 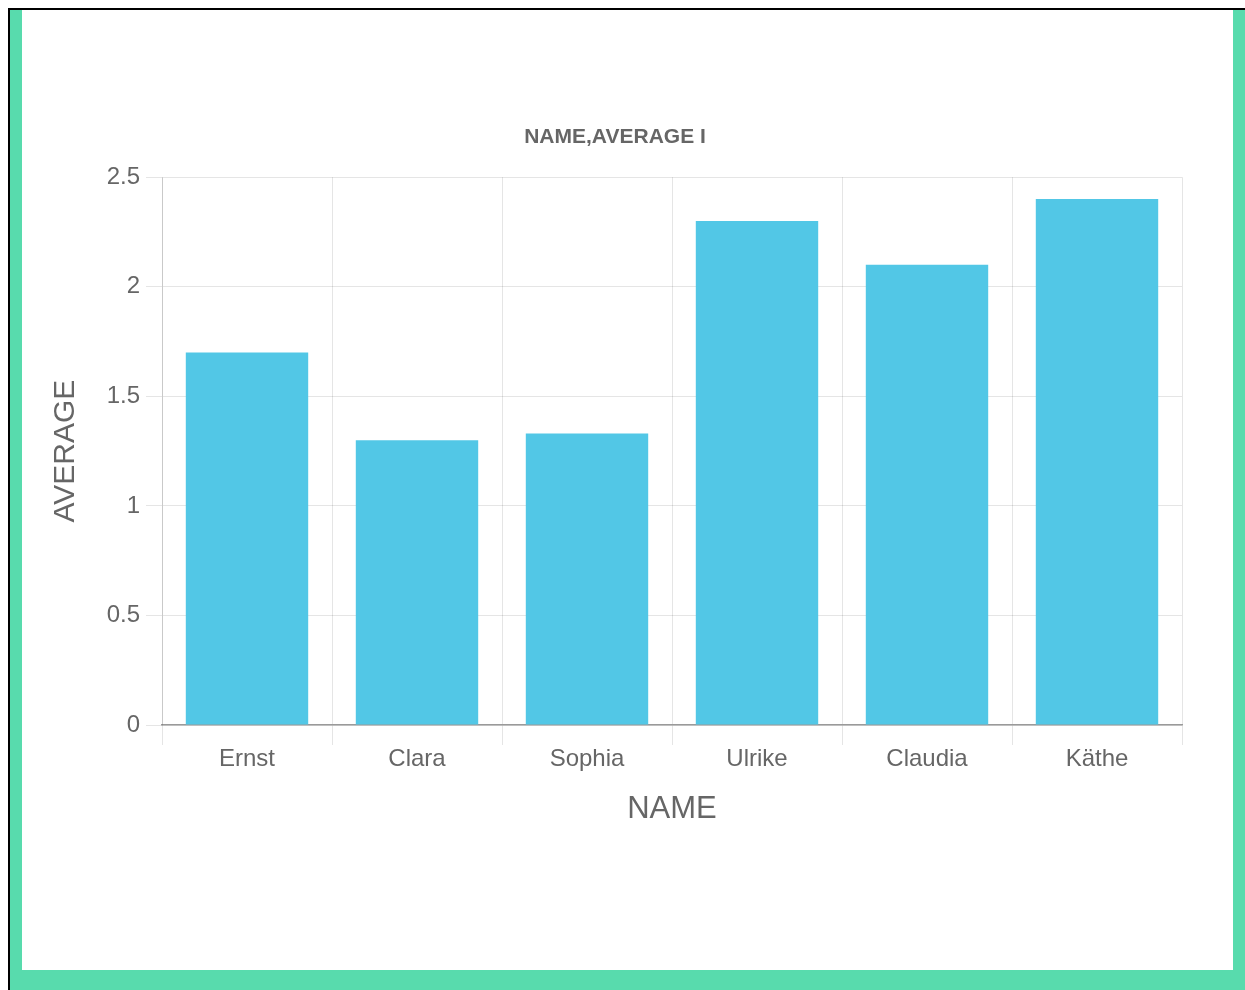 I want to click on x-tick-label: Ernst, so click(x=247, y=758).